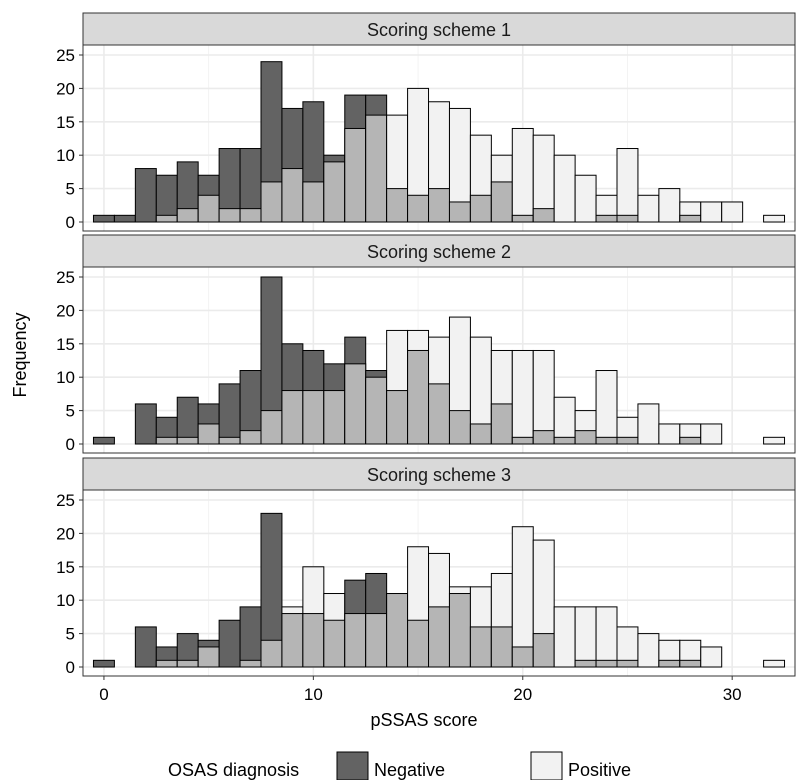 The image size is (796, 780). What do you see at coordinates (546, 765) in the screenshot?
I see `legend-key-positive` at bounding box center [546, 765].